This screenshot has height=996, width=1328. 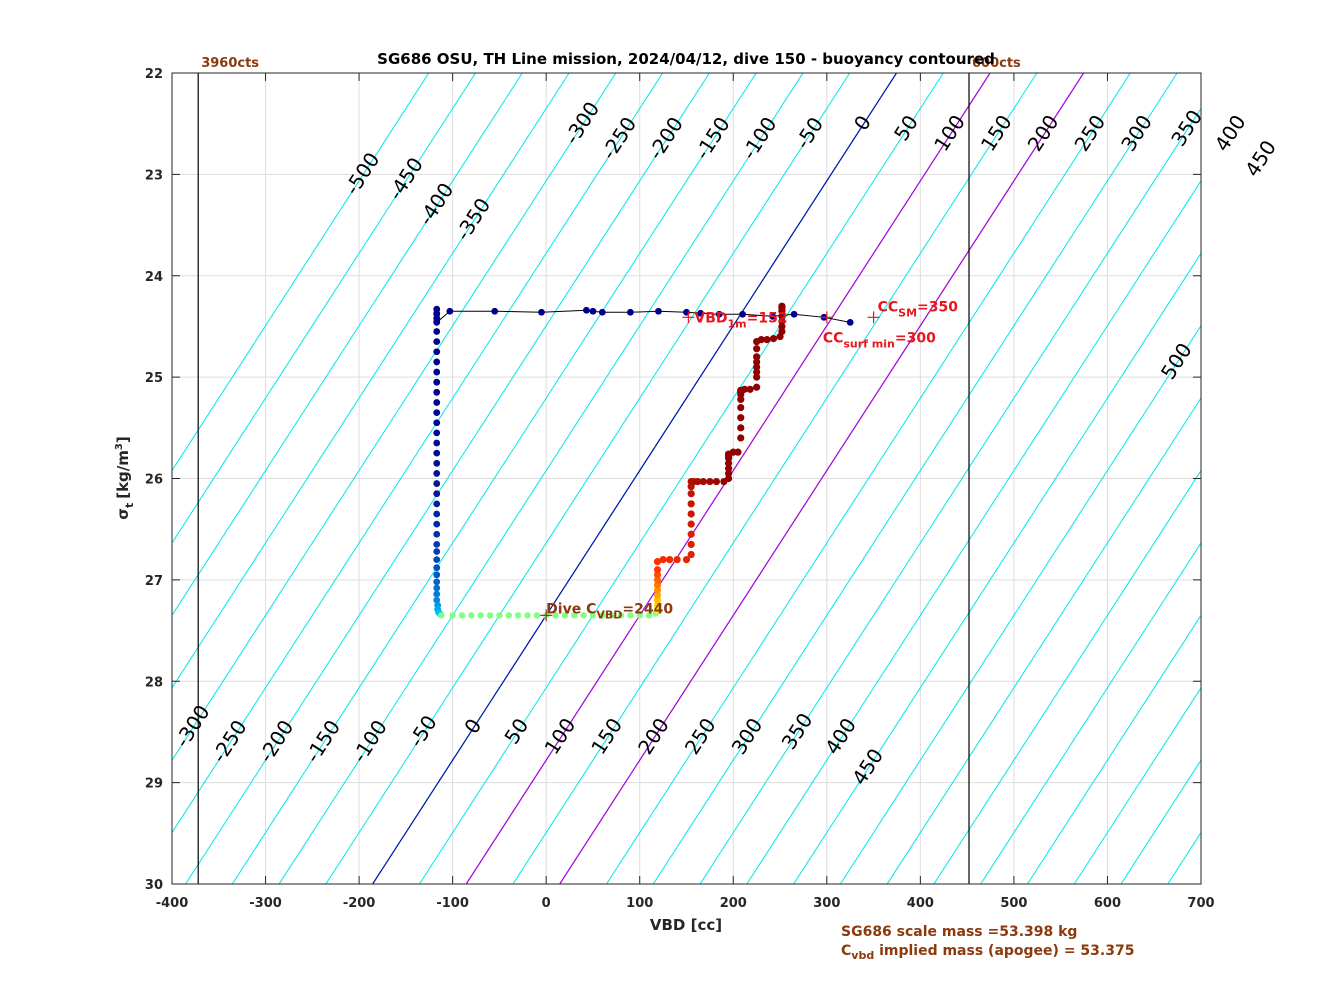 I want to click on data-series, so click(x=643, y=460).